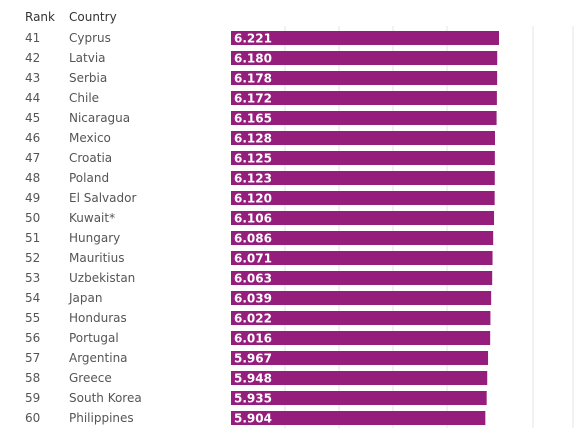  I want to click on rank-label: 60, so click(33, 418).